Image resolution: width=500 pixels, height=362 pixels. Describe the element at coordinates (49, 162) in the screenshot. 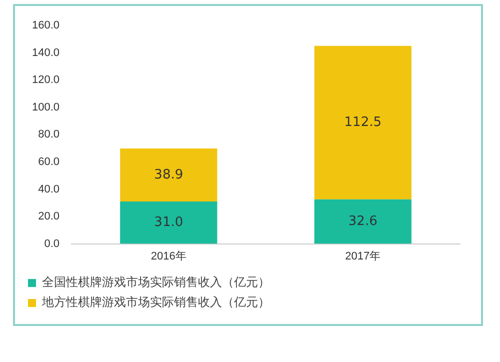

I see `y-tick-label: 60.0` at that location.